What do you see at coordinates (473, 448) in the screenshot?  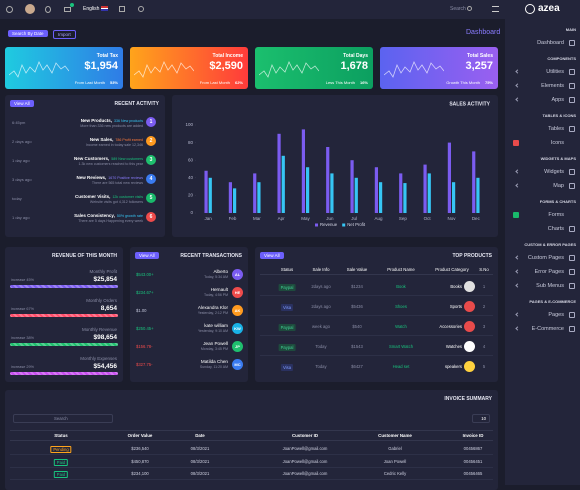 I see `table-cell: 00456867` at bounding box center [473, 448].